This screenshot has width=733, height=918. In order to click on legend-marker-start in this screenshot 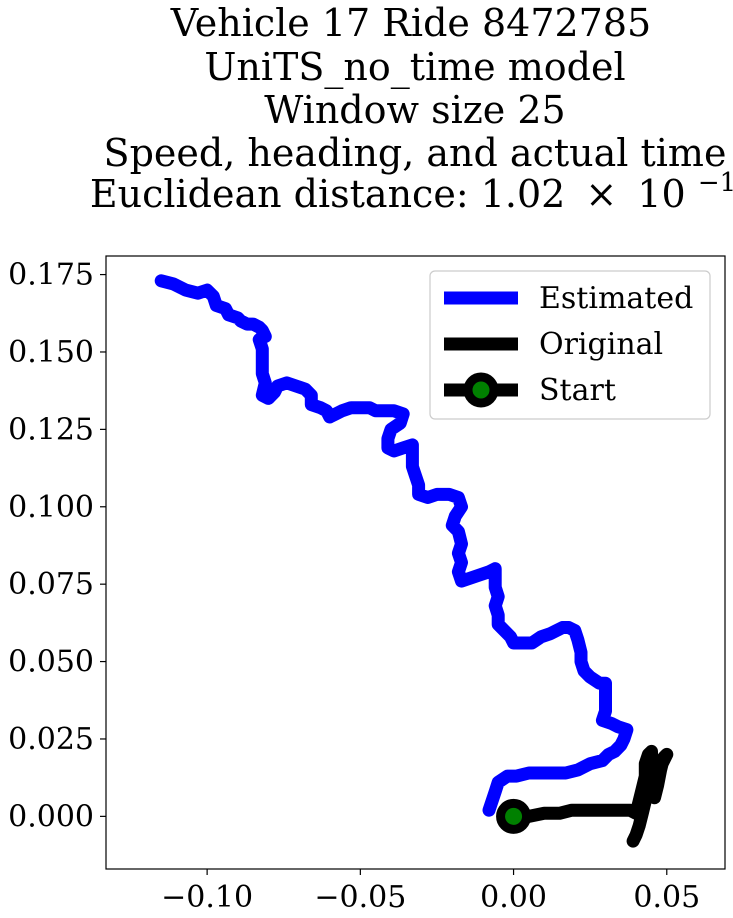, I will do `click(481, 390)`.